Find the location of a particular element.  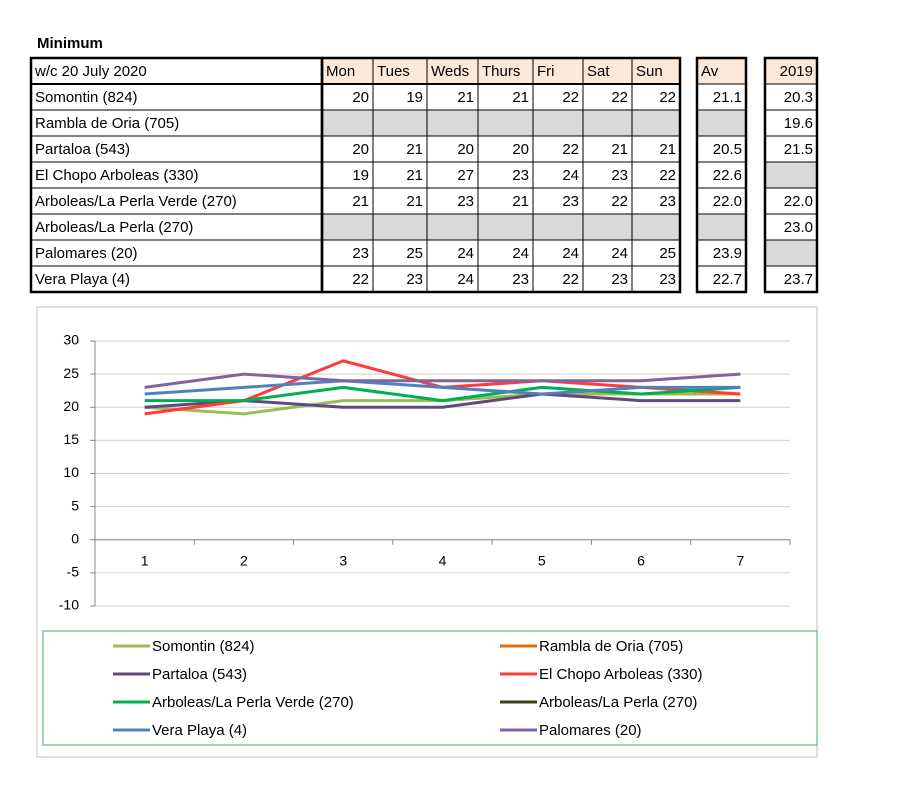

table-title: Minimum is located at coordinates (70, 43).